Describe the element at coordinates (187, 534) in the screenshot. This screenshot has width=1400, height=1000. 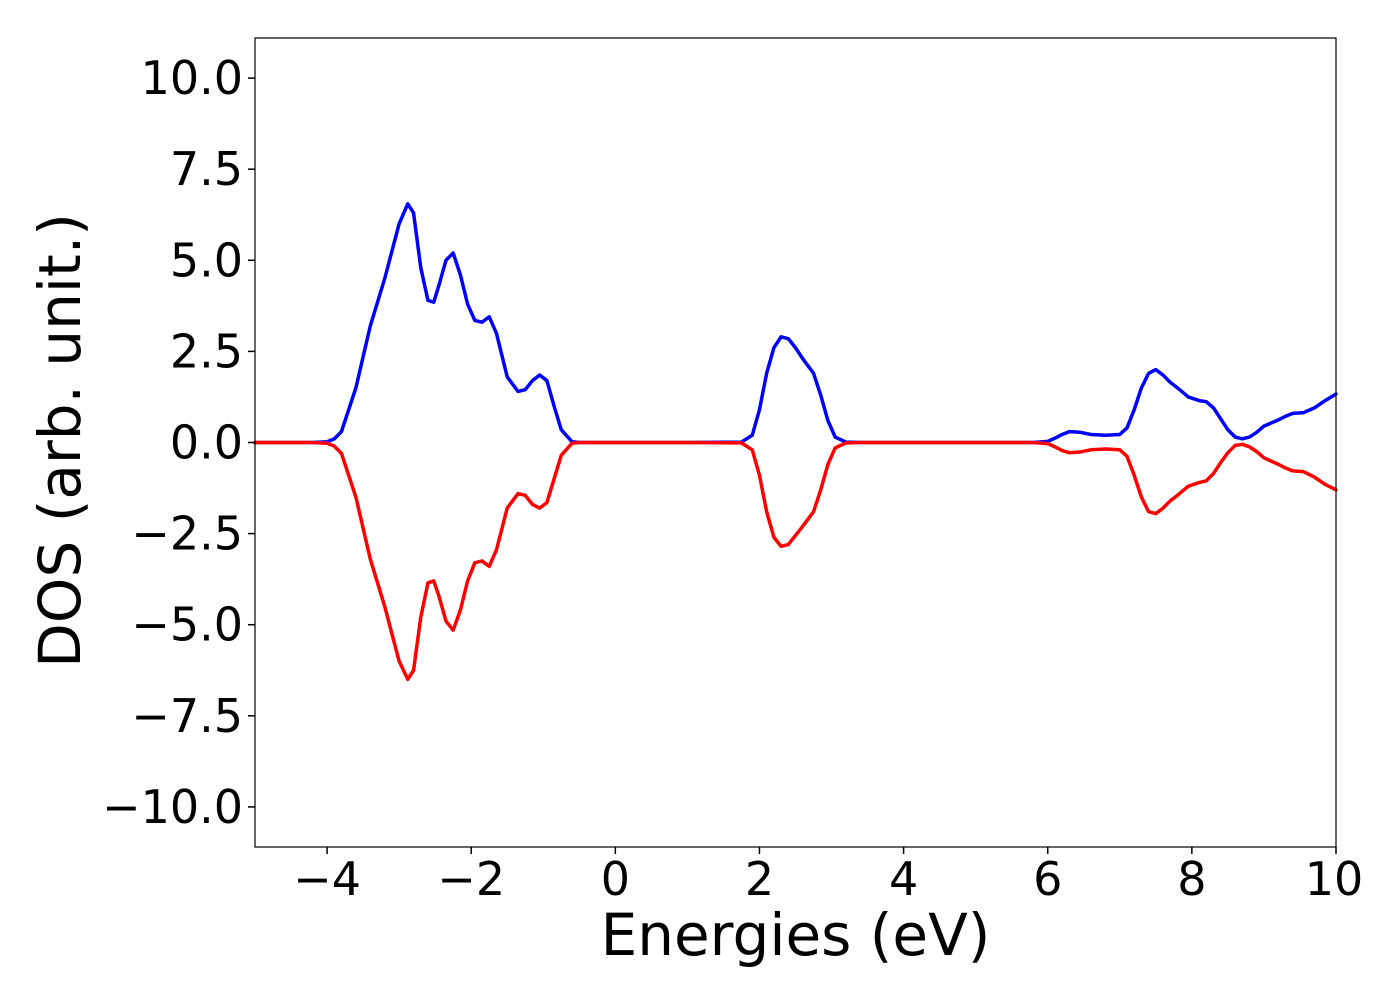
I see `y-tick-label: −2.5` at that location.